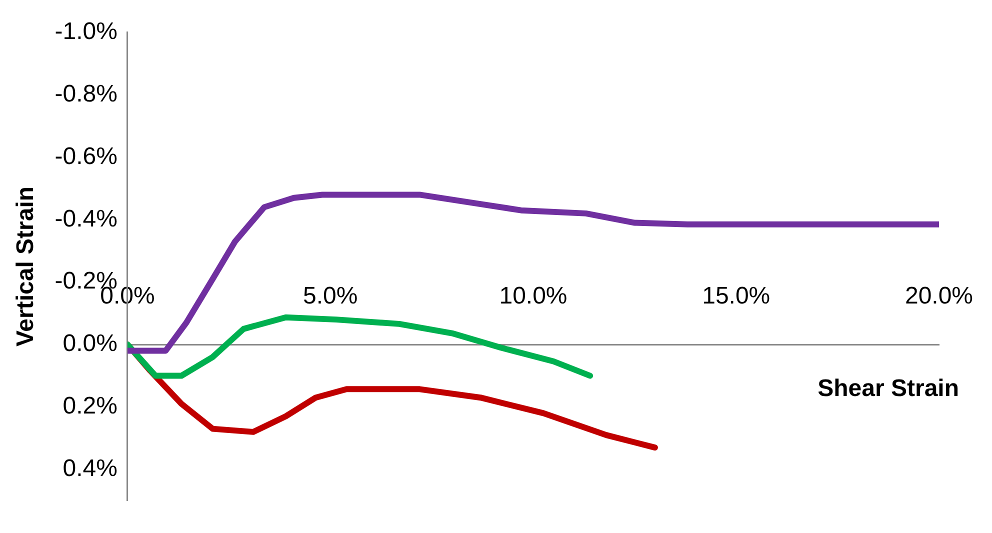 This screenshot has width=992, height=533. What do you see at coordinates (86, 32) in the screenshot?
I see `y-tick-label: -1.0%` at bounding box center [86, 32].